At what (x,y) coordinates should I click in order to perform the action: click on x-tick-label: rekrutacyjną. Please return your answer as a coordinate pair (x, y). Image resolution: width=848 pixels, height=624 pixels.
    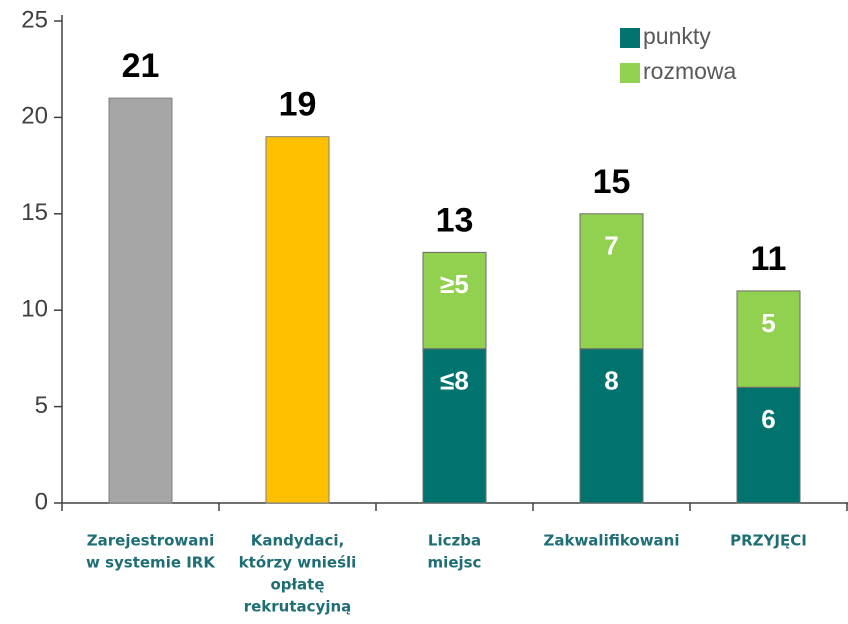
    Looking at the image, I should click on (298, 607).